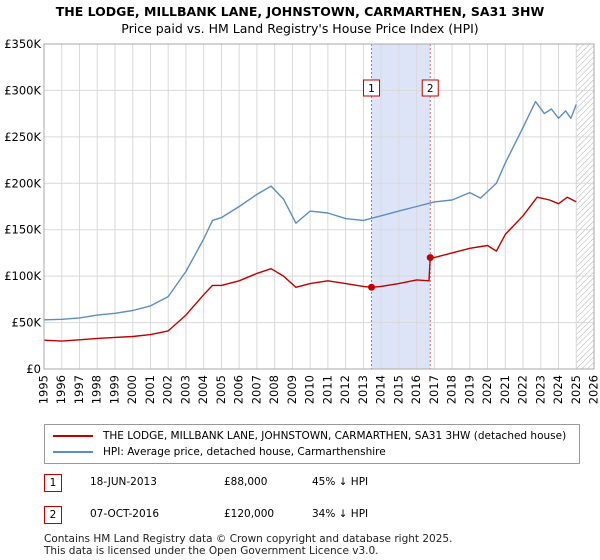  I want to click on sale-badge: 2, so click(53, 515).